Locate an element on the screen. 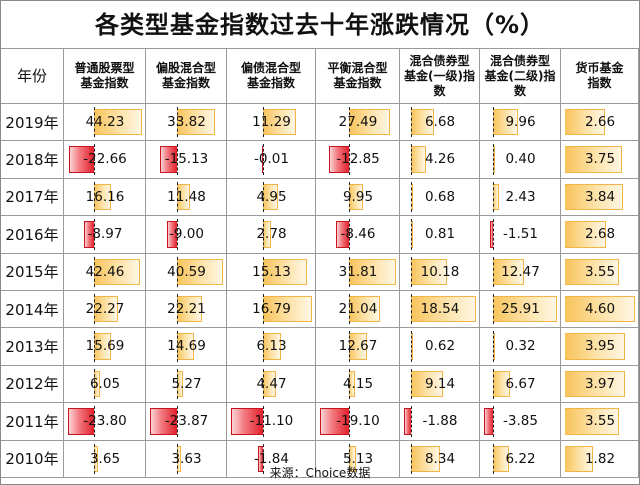 This screenshot has width=640, height=485. value-label: 25.91 is located at coordinates (520, 309).